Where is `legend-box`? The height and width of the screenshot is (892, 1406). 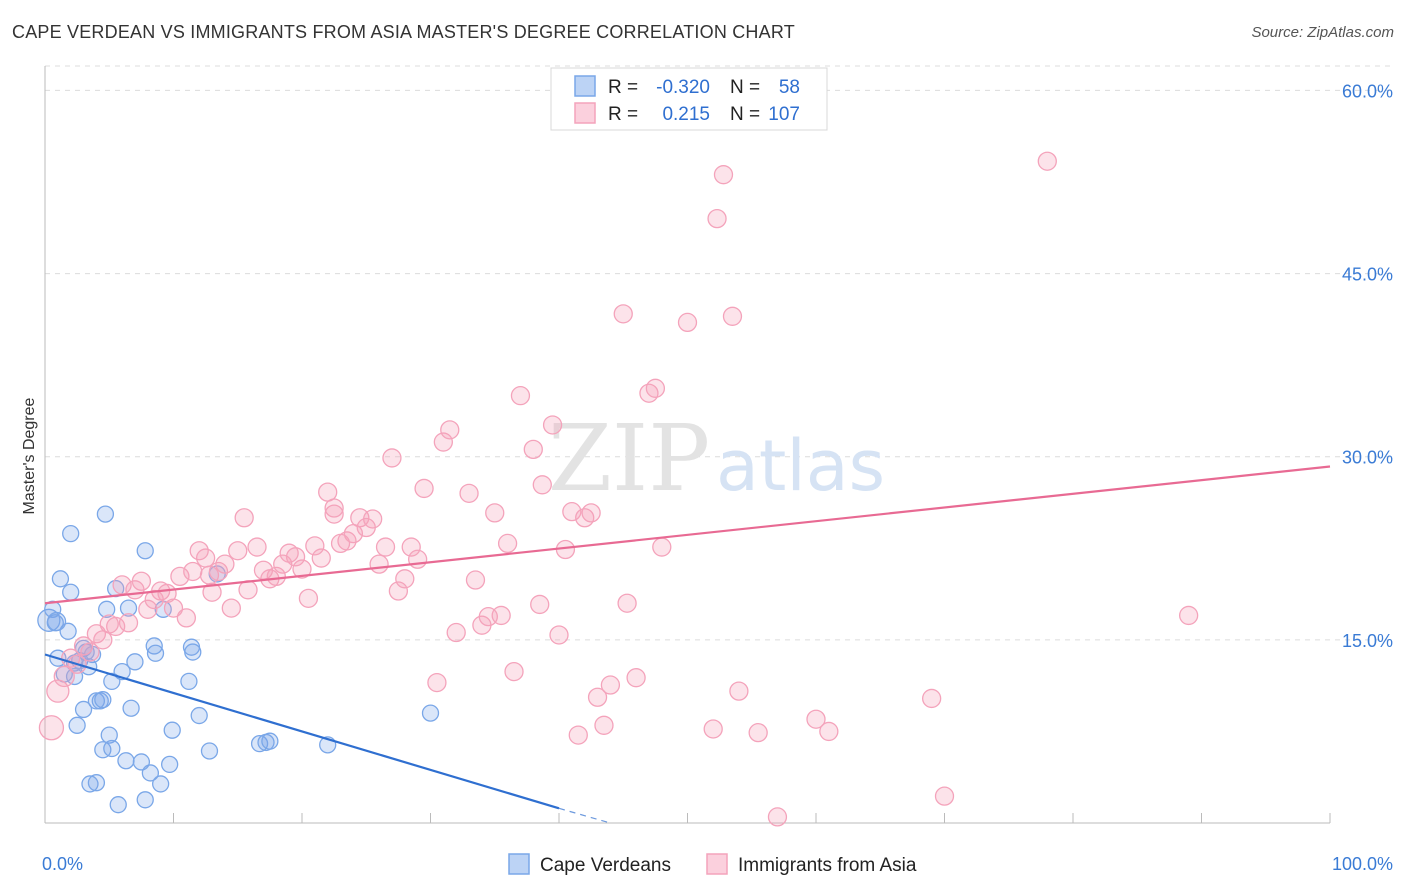
legend-box is located at coordinates (689, 99).